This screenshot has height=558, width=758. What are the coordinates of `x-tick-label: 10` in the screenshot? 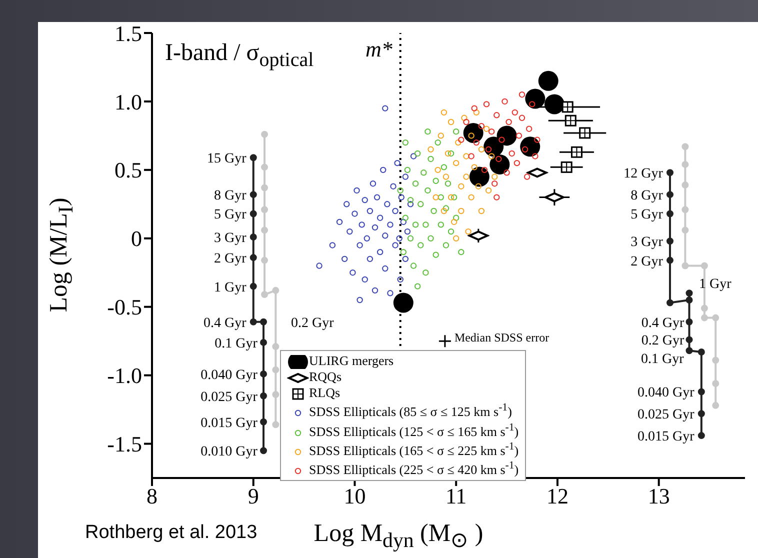 It's located at (355, 496).